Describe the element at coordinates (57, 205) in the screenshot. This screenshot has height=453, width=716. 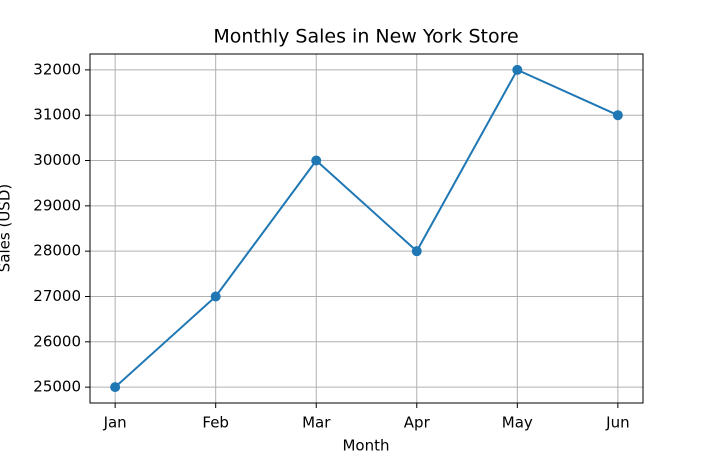
I see `y-tick-label: 29000` at that location.